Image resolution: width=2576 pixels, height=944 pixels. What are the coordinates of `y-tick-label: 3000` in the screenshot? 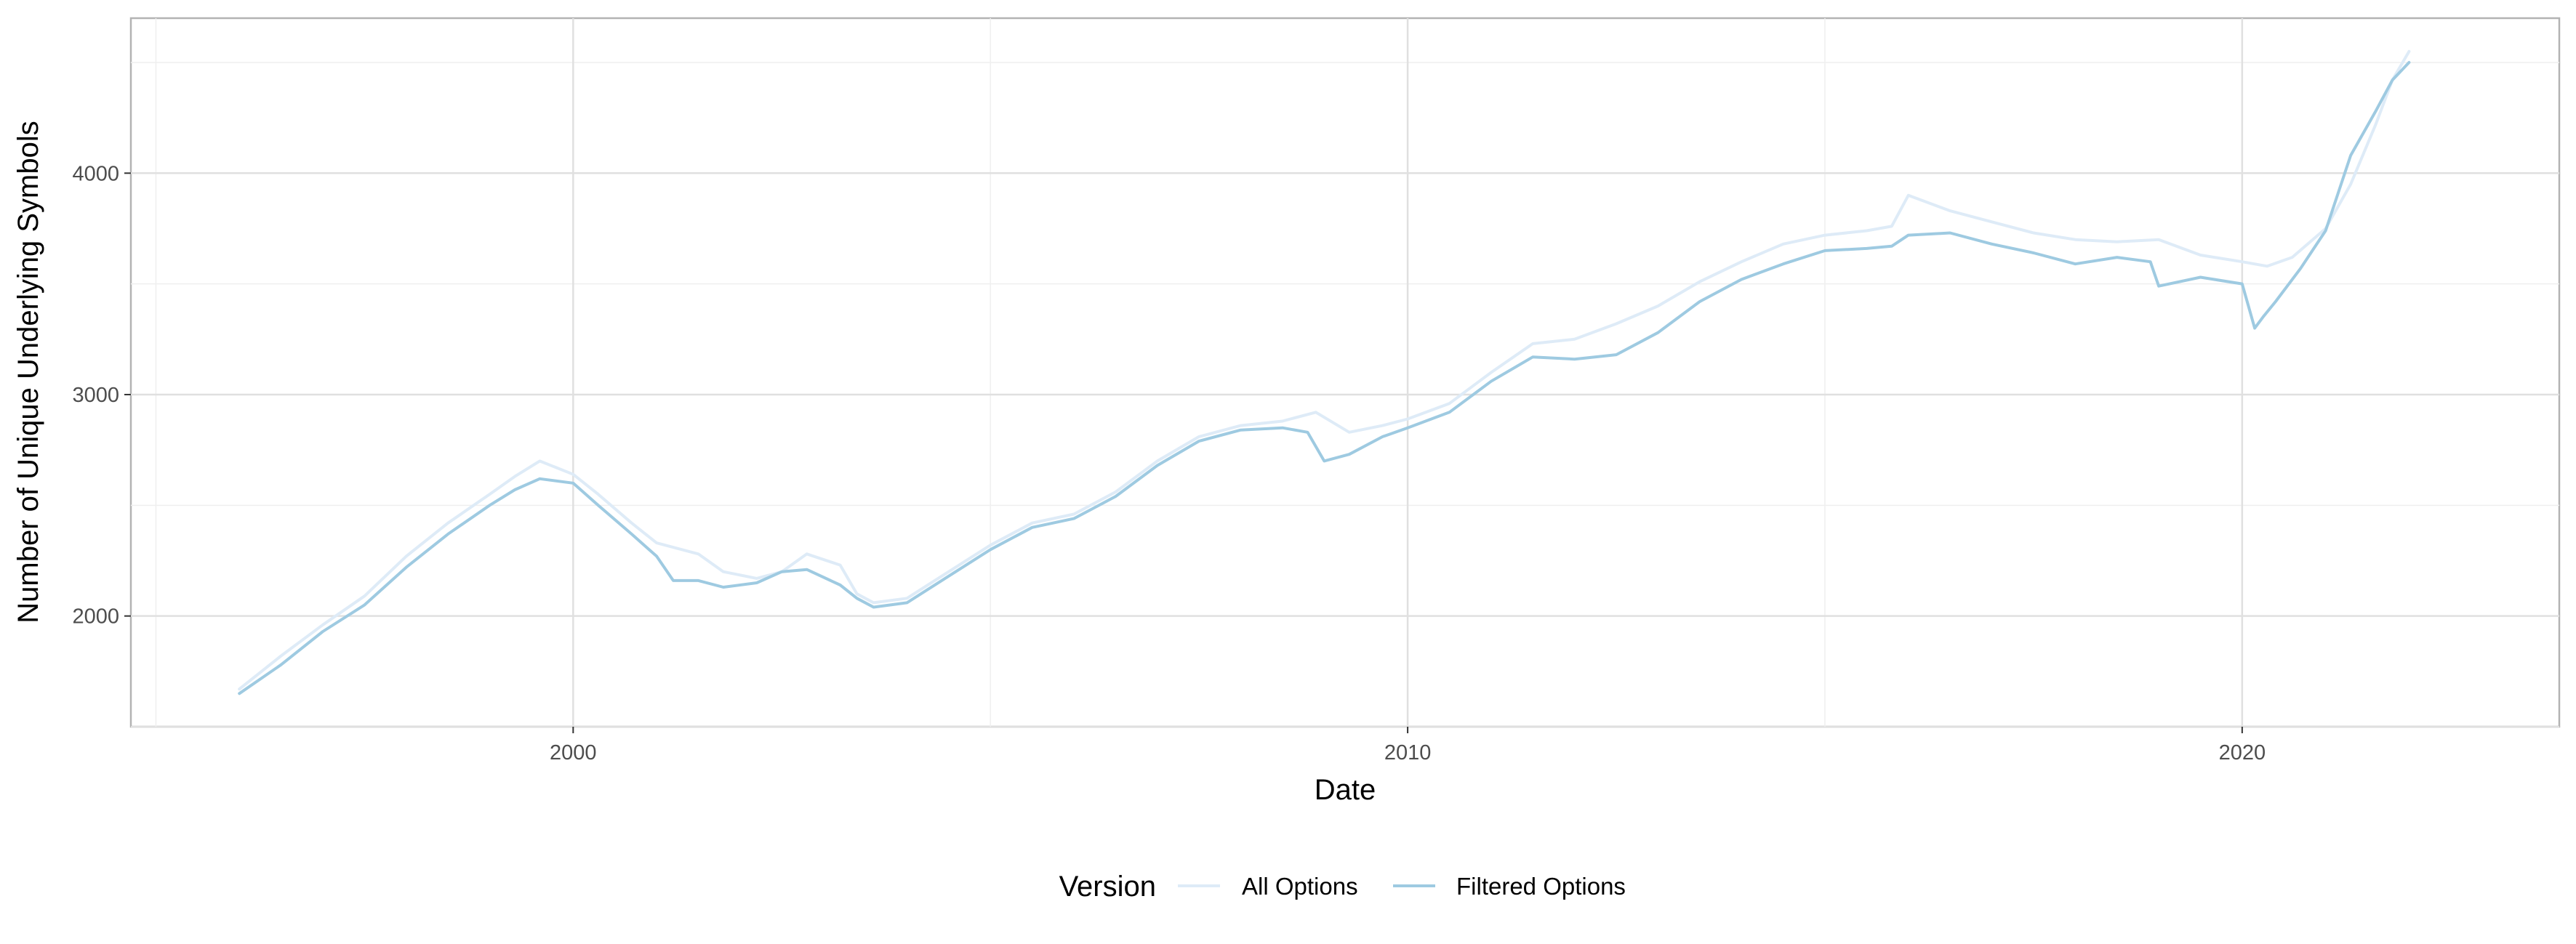 It's located at (95, 395).